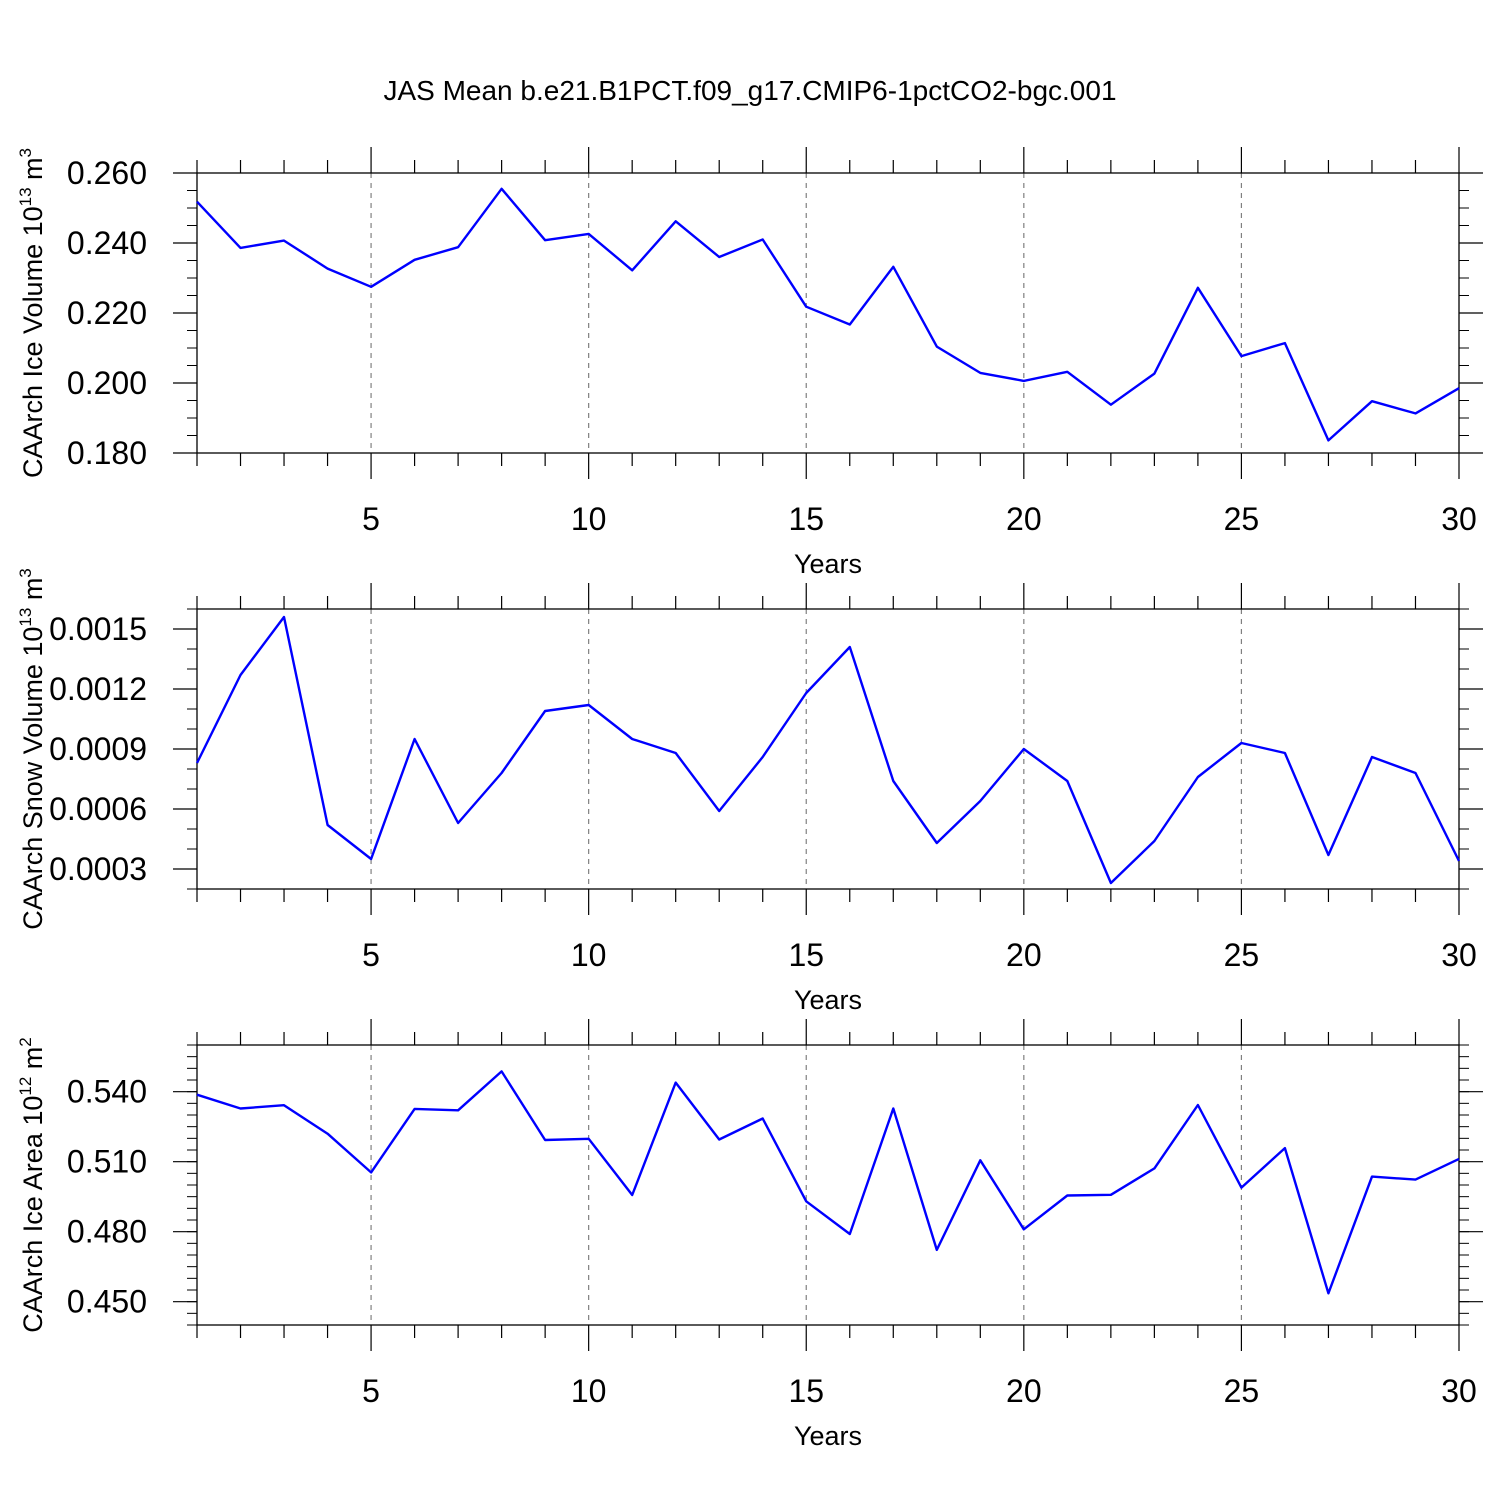  Describe the element at coordinates (33, 342) in the screenshot. I see `y-axis-label-text: CAArch Ice Volume 10` at that location.